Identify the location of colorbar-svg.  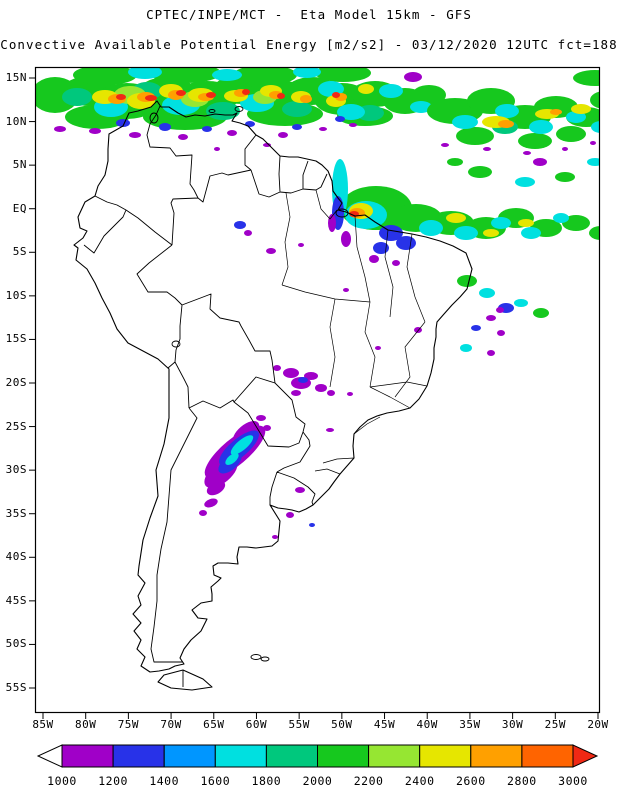
(317, 756).